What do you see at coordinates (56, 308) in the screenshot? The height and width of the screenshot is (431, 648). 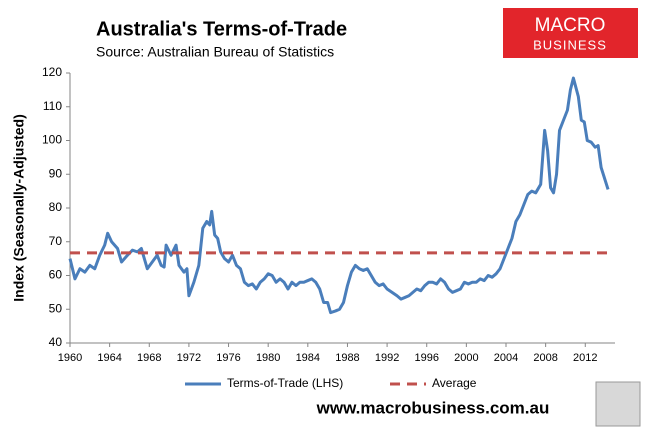 I see `y-tick-label: 50` at bounding box center [56, 308].